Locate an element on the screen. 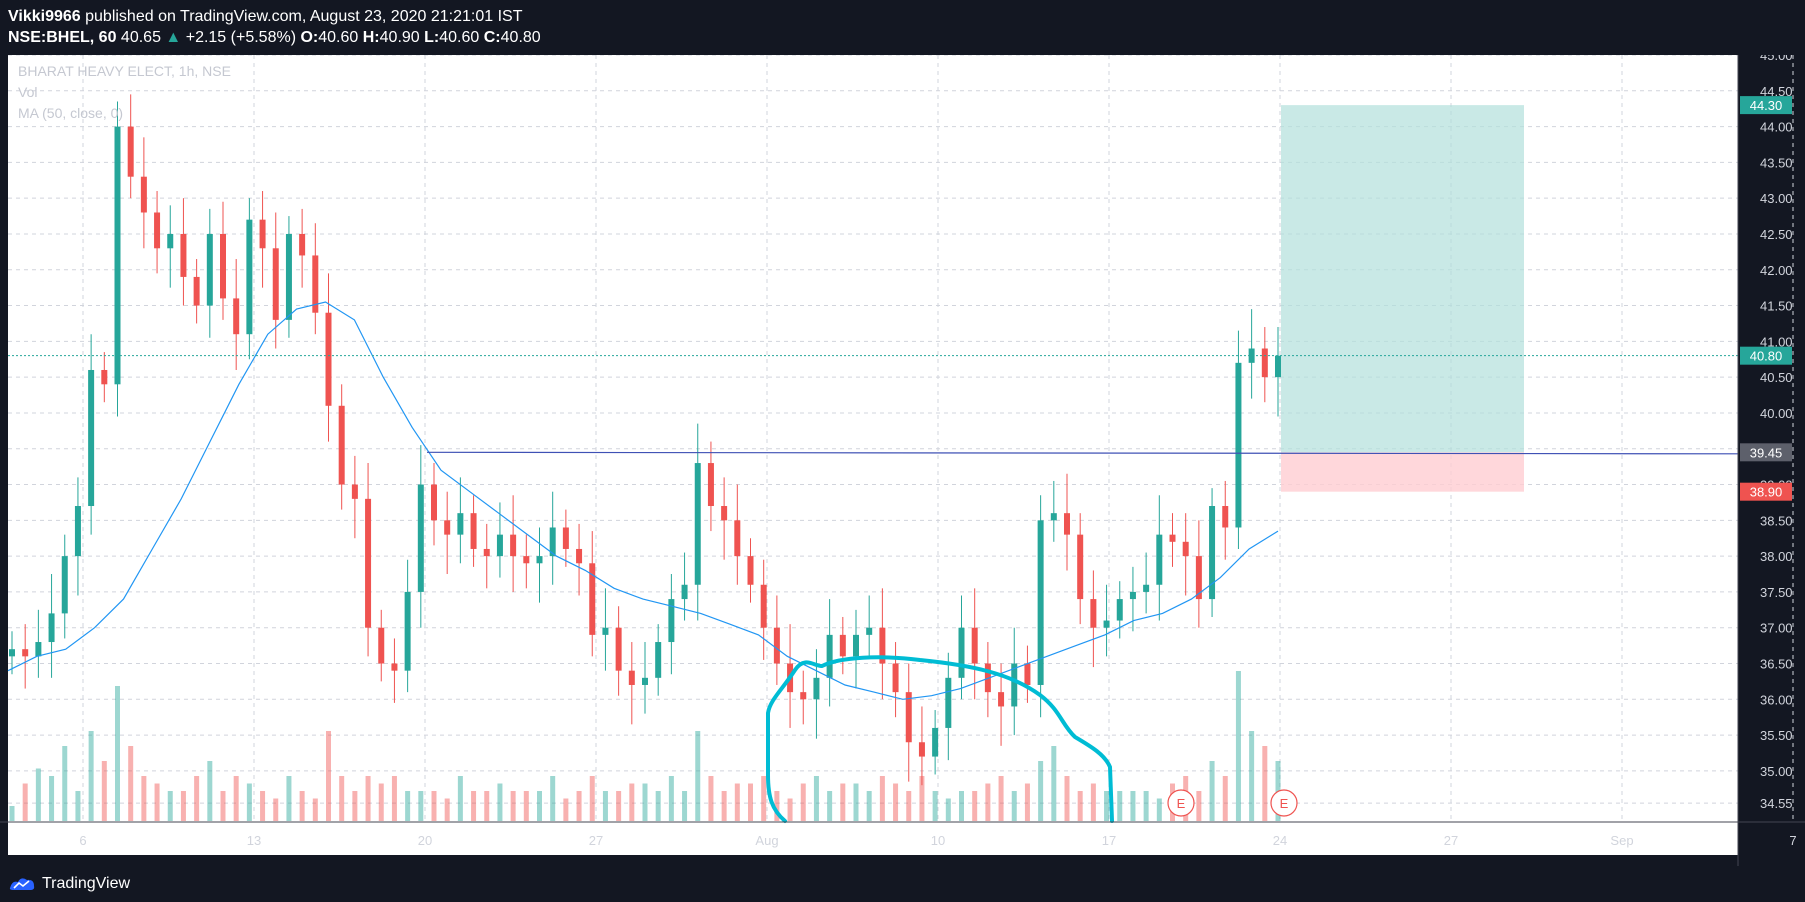 The height and width of the screenshot is (902, 1805). tradingview-logo-icon is located at coordinates (22, 884).